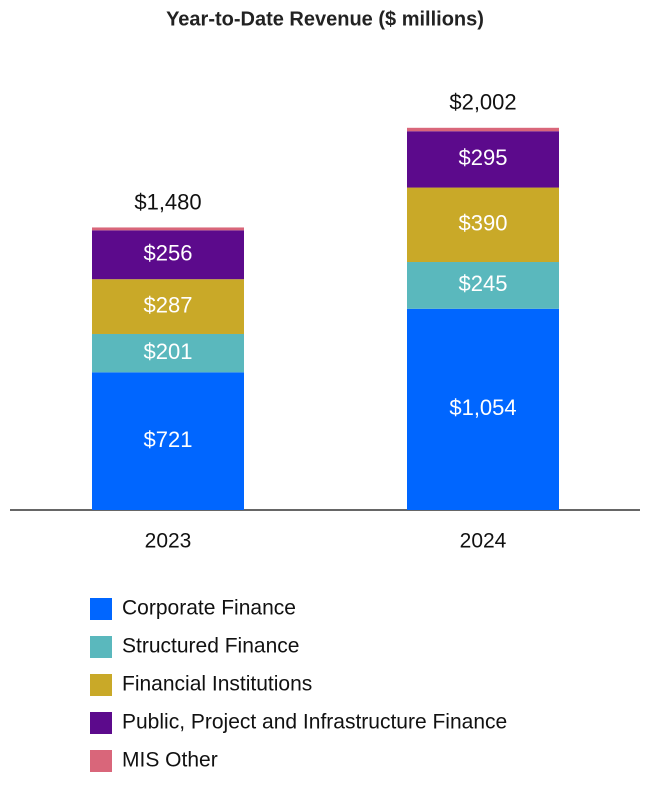 This screenshot has height=805, width=650. Describe the element at coordinates (210, 646) in the screenshot. I see `legend-label: Structured Finance` at that location.